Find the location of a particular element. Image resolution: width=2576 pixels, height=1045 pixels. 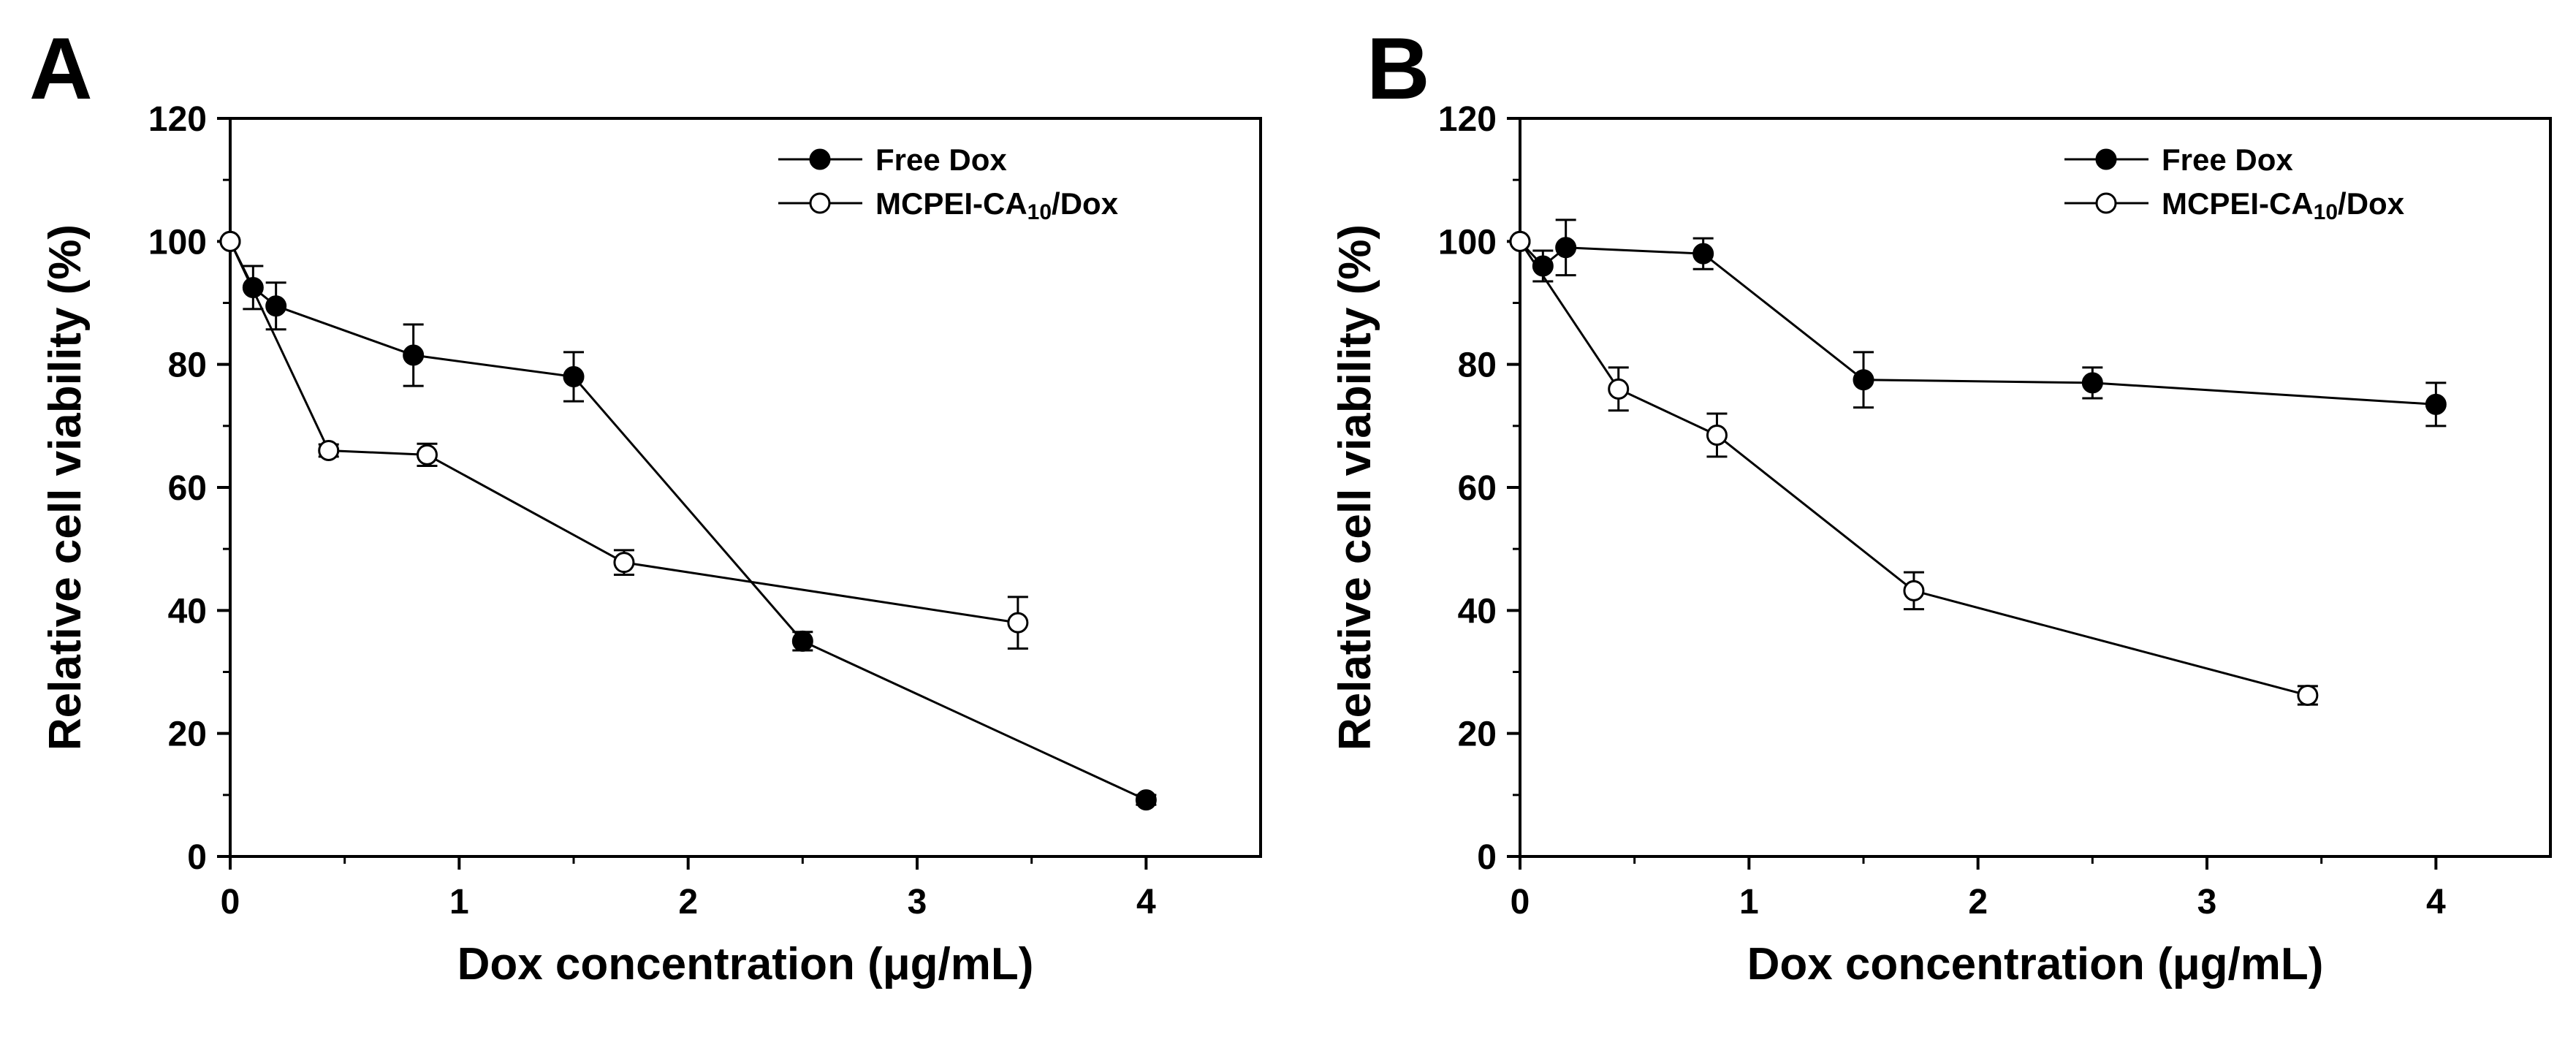

series-free-dox is located at coordinates (1978, 323).